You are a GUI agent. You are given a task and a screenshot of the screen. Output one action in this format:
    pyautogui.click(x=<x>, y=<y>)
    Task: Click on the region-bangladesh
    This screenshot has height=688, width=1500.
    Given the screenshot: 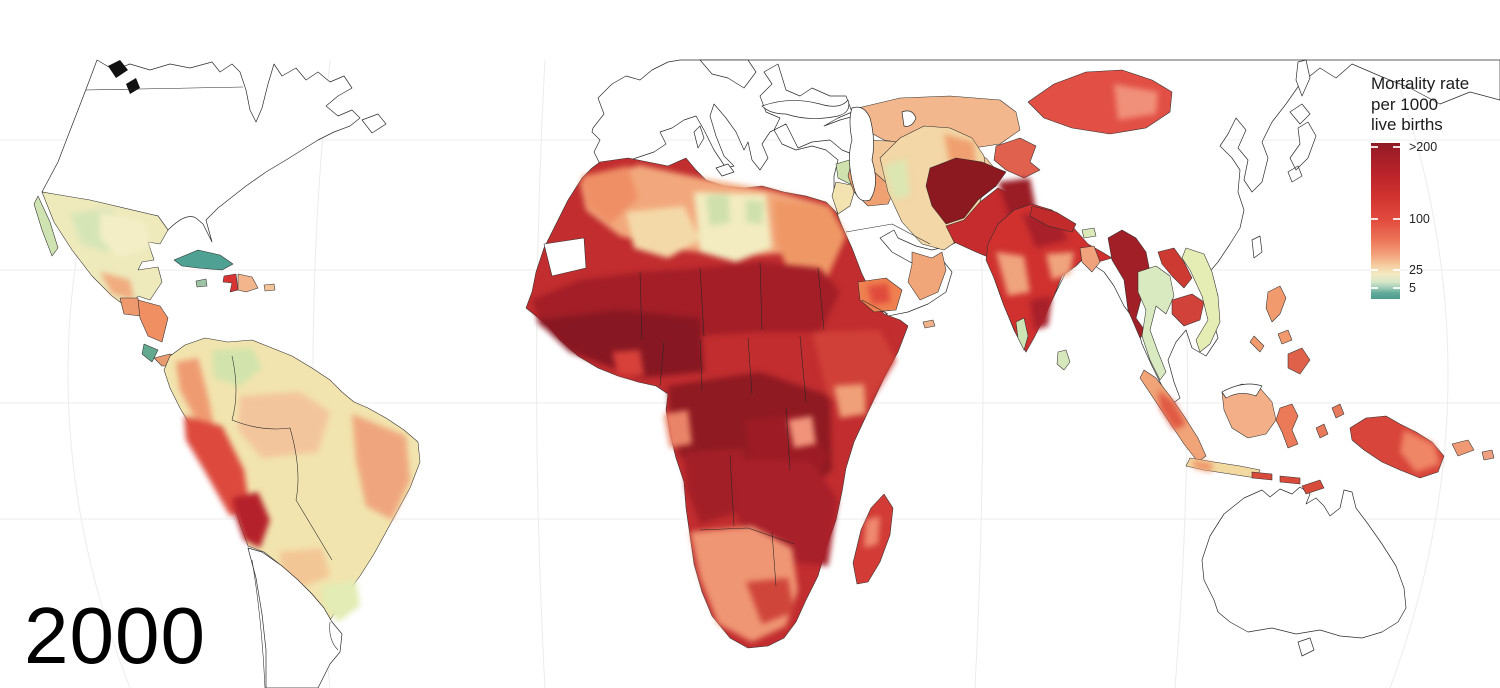 What is the action you would take?
    pyautogui.click(x=1090, y=259)
    